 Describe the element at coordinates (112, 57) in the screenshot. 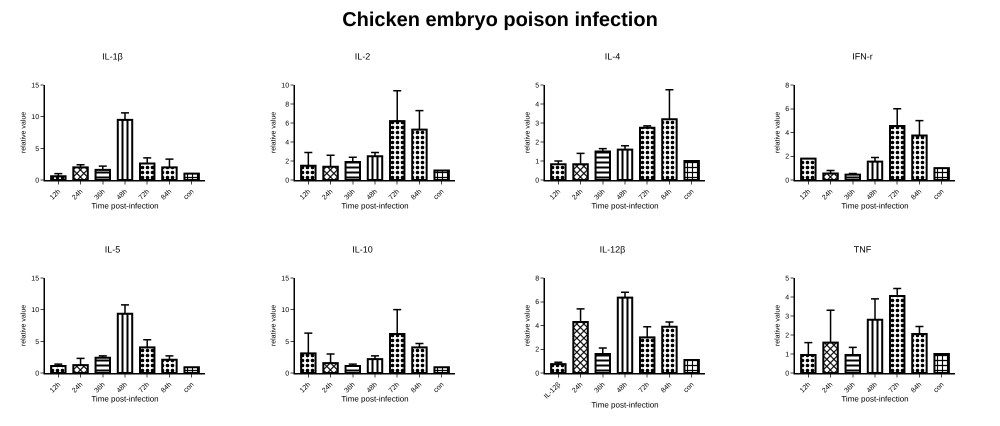

I see `chart-title: IL-1β` at that location.